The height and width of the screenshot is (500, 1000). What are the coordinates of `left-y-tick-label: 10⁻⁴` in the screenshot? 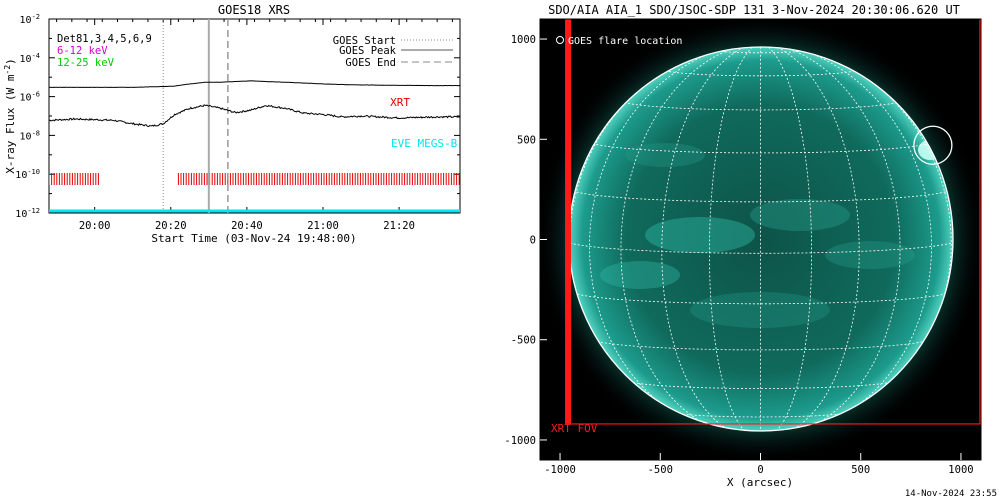 It's located at (30, 58).